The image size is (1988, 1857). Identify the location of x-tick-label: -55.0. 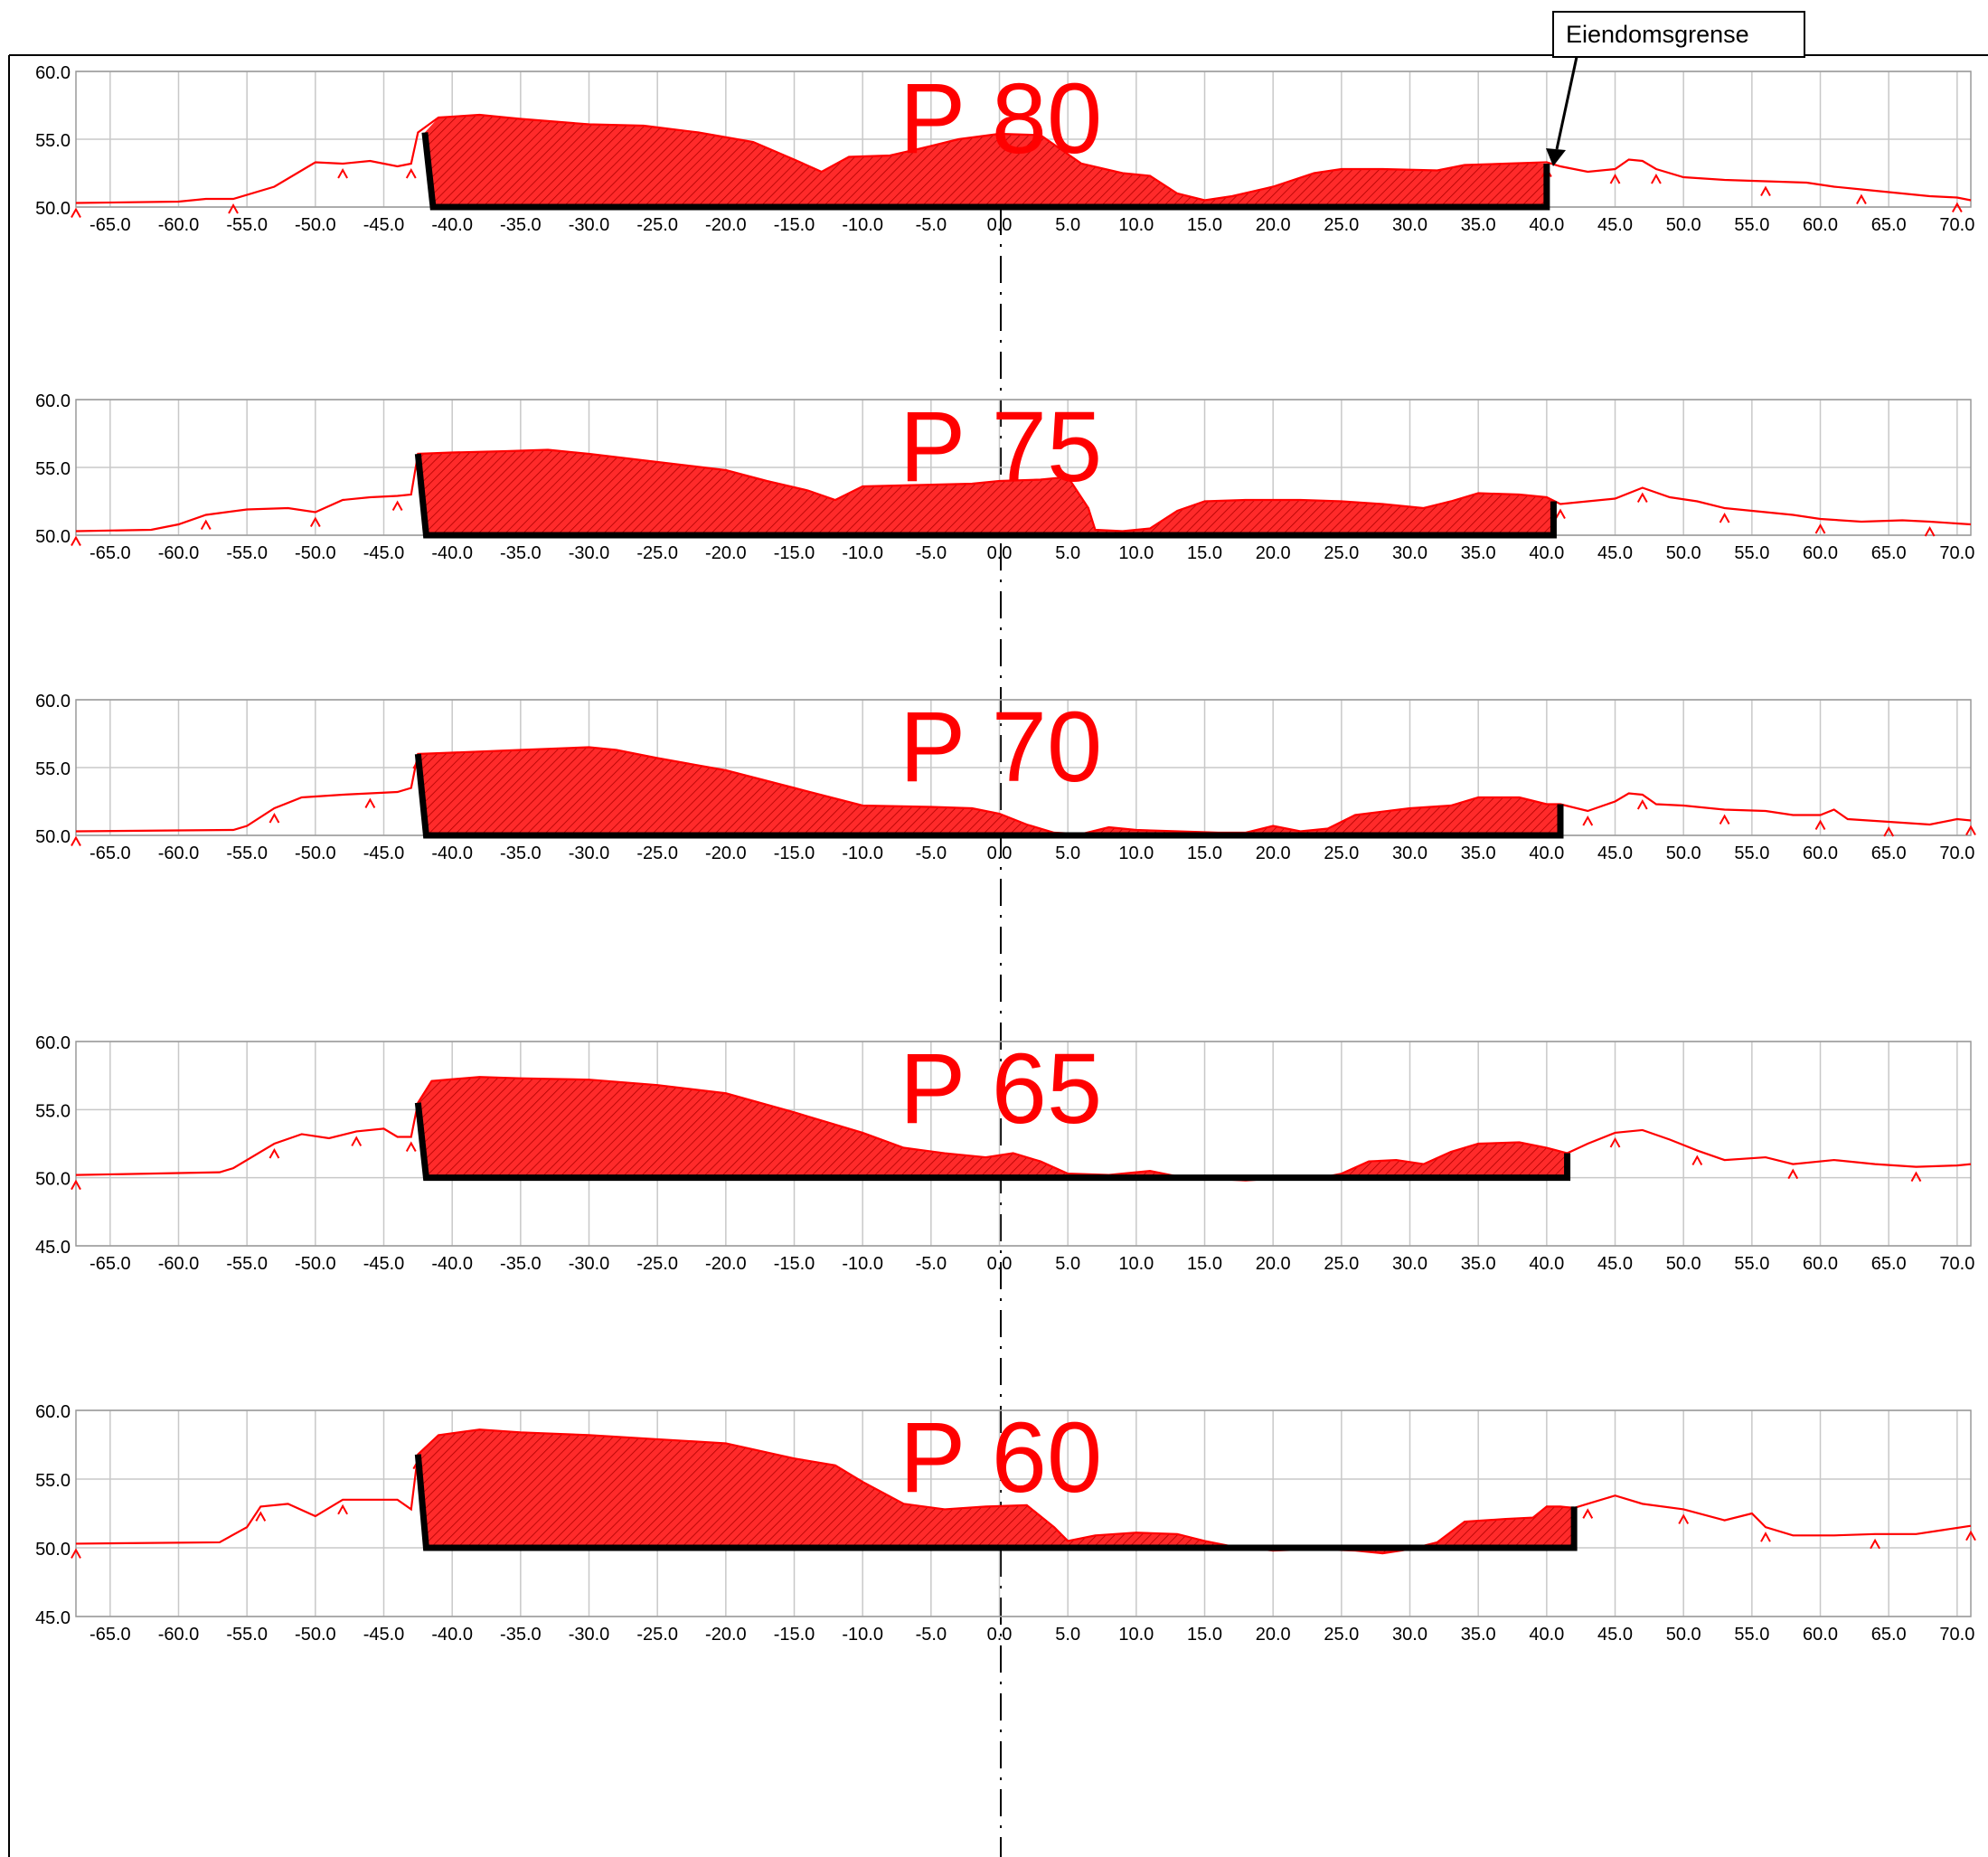
(247, 1264).